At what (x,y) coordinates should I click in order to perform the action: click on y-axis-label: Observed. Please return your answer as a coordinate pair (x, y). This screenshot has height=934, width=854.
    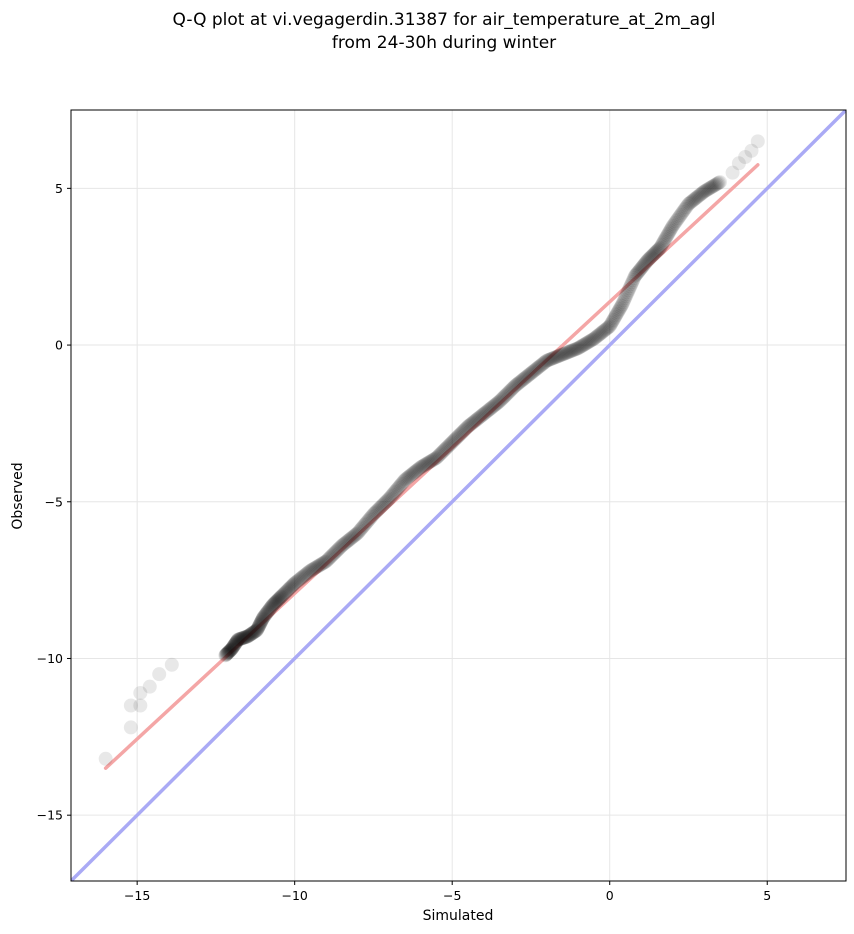
    Looking at the image, I should click on (18, 495).